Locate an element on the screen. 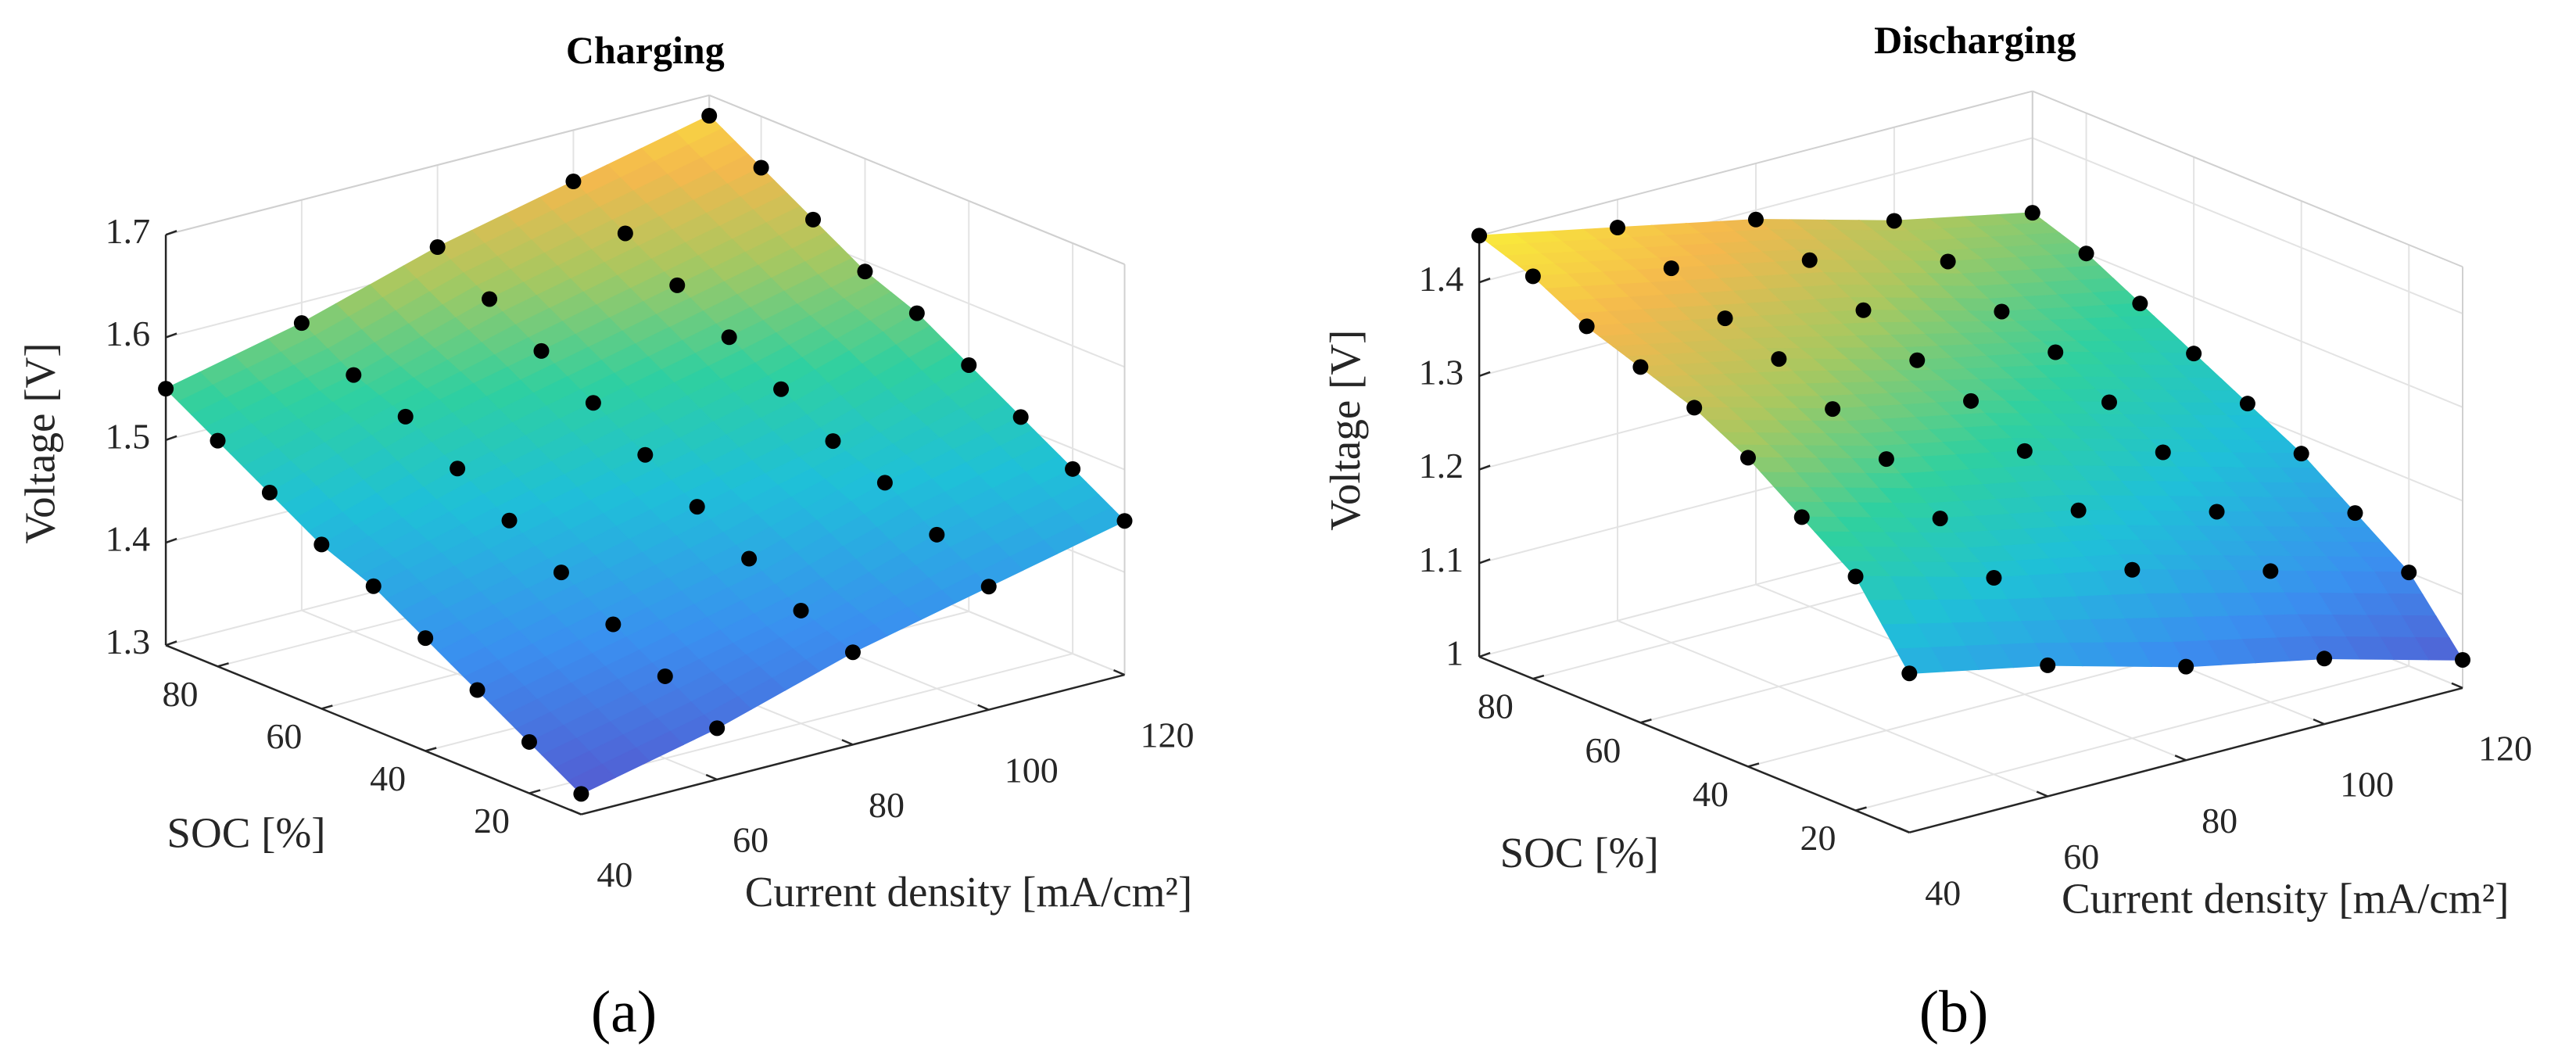  z-tick-label: 1.7 is located at coordinates (128, 231).